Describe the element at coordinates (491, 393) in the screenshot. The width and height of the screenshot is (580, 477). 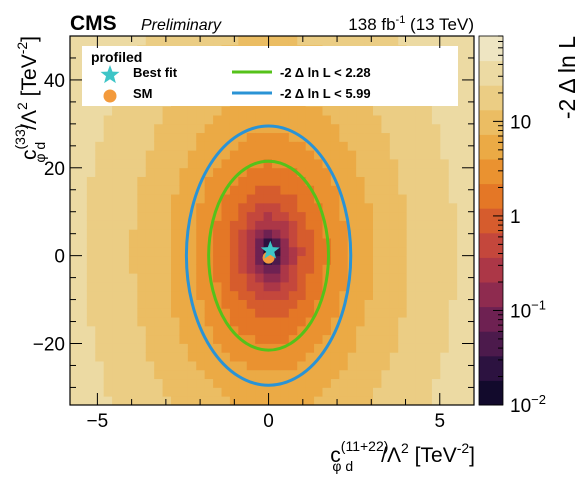
I see `color-bar-segment` at that location.